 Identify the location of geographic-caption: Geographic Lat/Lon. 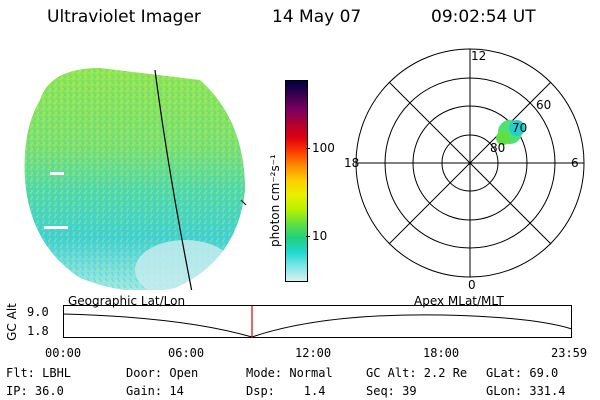
(127, 301).